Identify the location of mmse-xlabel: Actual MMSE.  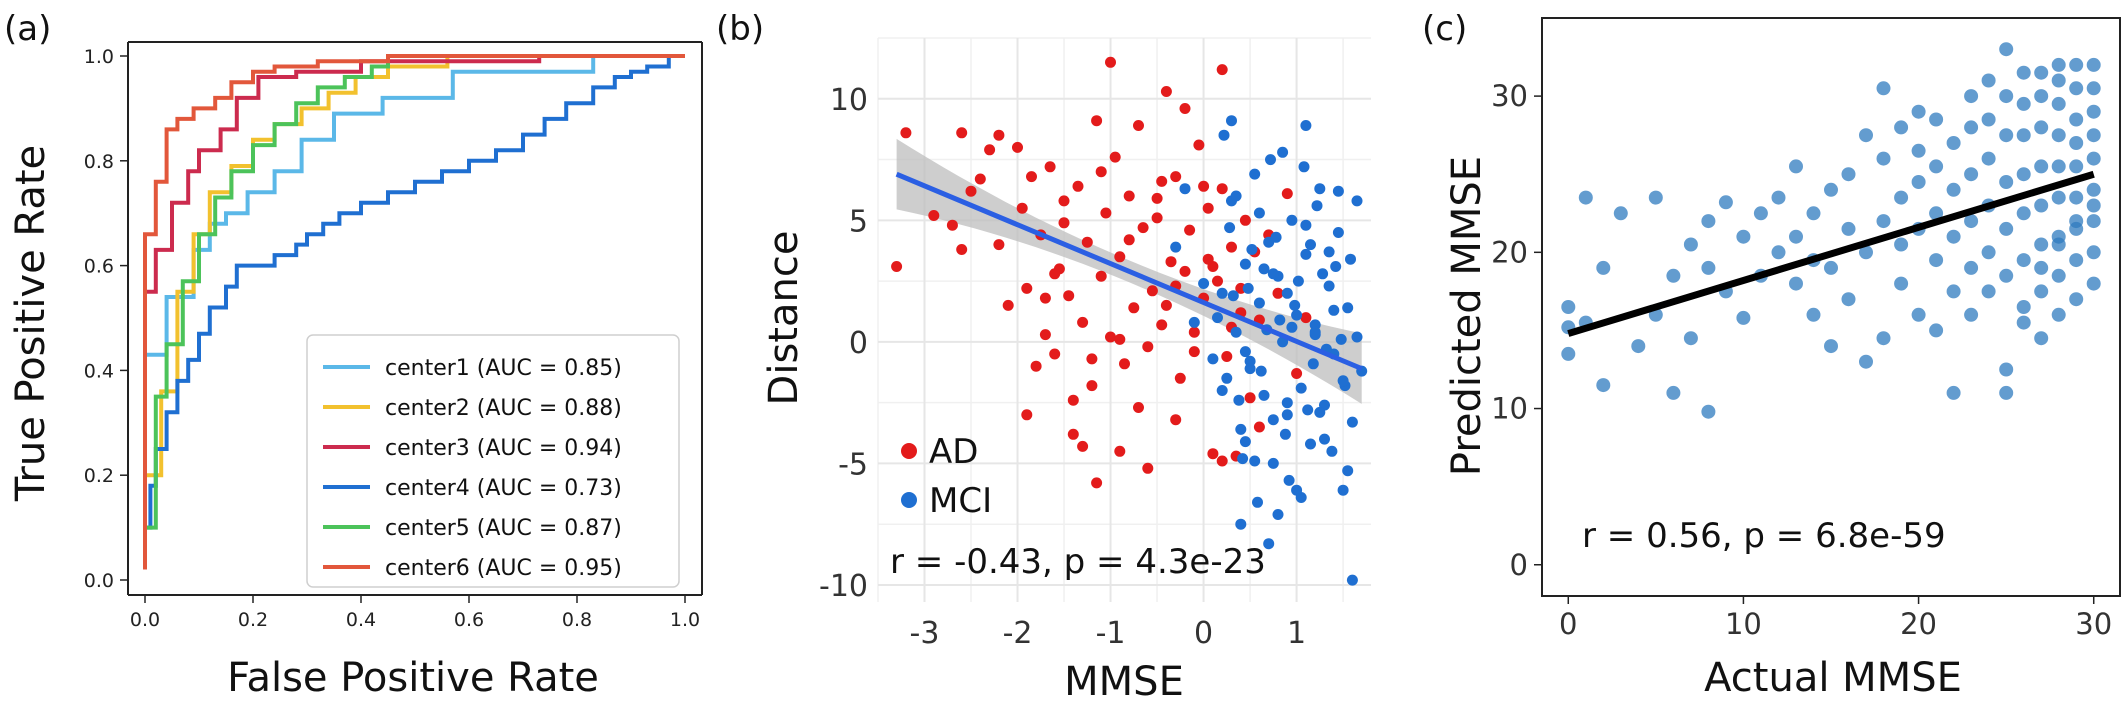
(1833, 678).